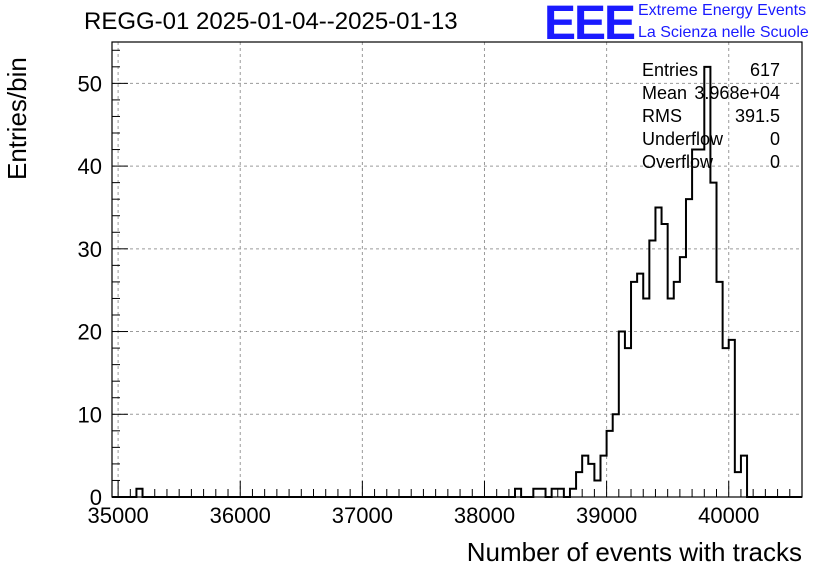 This screenshot has height=572, width=836. I want to click on stat-row-mean: Mean 3.968e+04, so click(711, 94).